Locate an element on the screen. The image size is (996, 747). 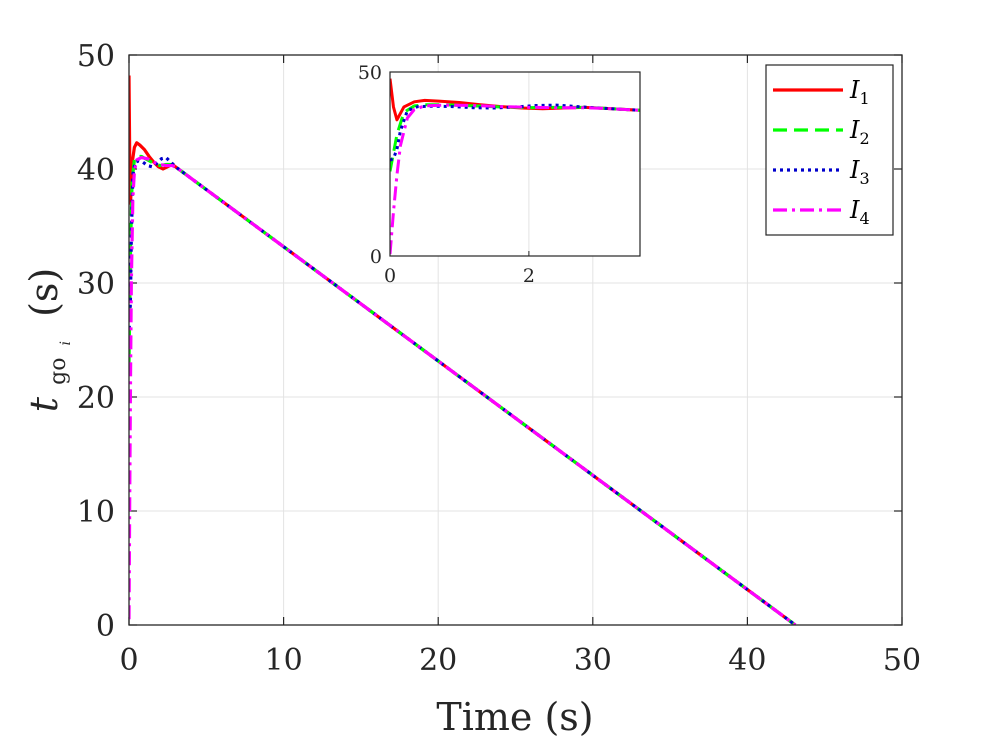
inset-y-tick-label: 0 is located at coordinates (376, 257).